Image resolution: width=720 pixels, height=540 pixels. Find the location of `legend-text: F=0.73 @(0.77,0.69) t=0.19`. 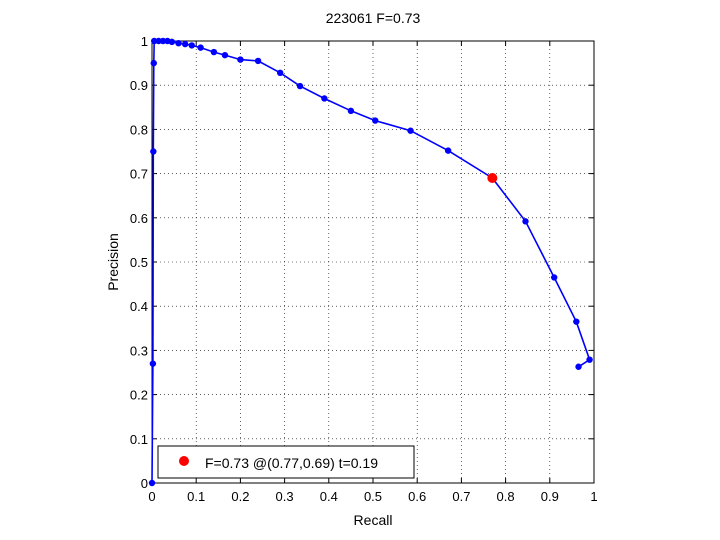

legend-text: F=0.73 @(0.77,0.69) t=0.19 is located at coordinates (291, 463).